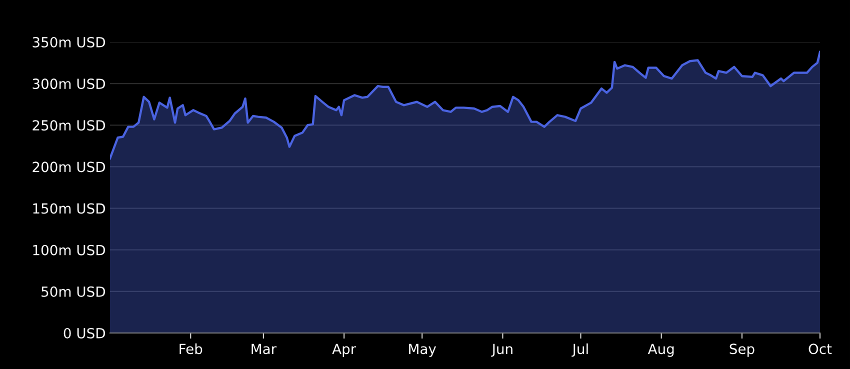 The width and height of the screenshot is (850, 369). What do you see at coordinates (820, 349) in the screenshot?
I see `x-tick-label: Oct` at bounding box center [820, 349].